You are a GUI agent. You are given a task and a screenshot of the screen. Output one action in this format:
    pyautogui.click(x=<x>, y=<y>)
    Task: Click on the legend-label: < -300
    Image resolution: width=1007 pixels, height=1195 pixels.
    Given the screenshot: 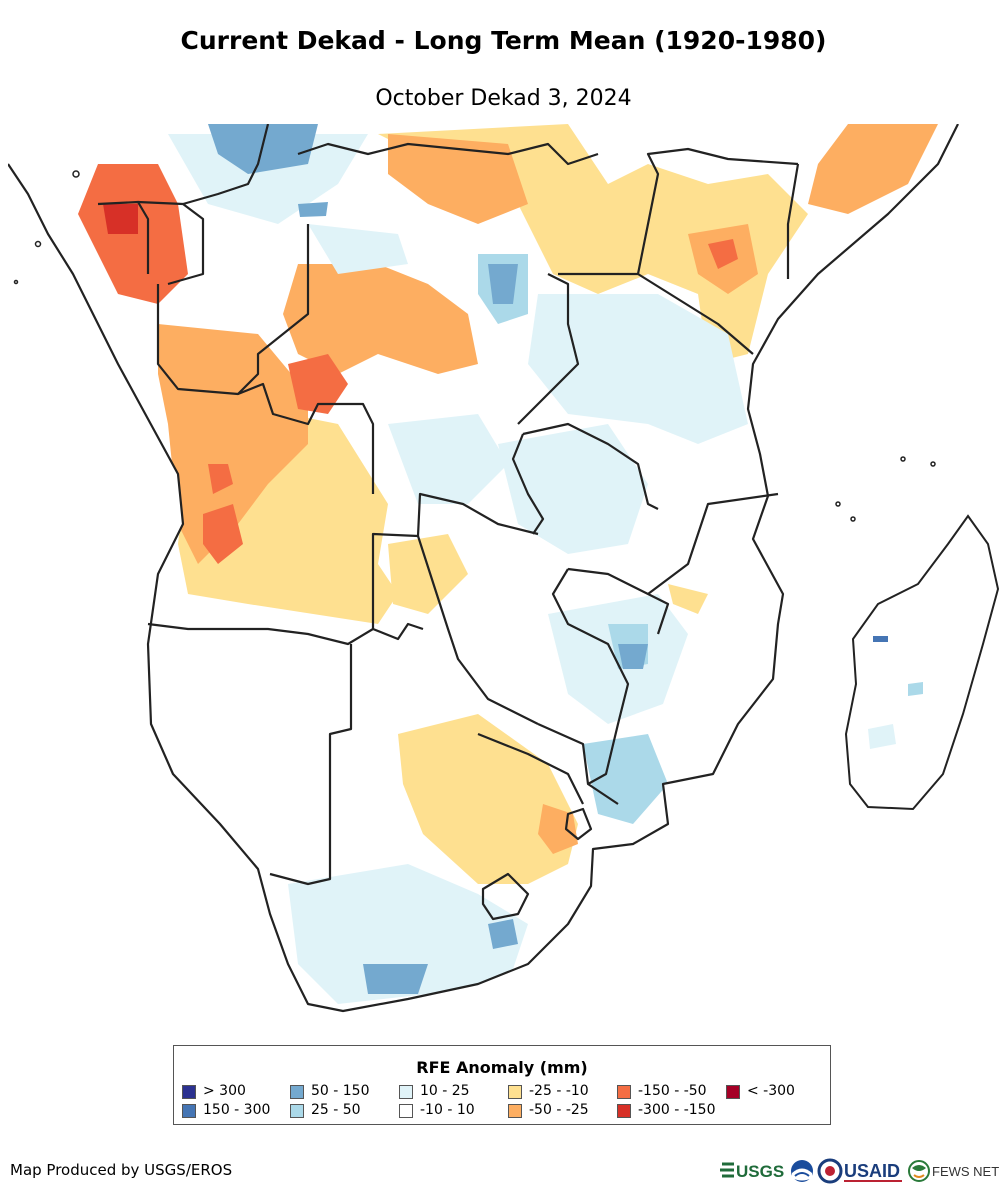 What is the action you would take?
    pyautogui.click(x=771, y=1091)
    